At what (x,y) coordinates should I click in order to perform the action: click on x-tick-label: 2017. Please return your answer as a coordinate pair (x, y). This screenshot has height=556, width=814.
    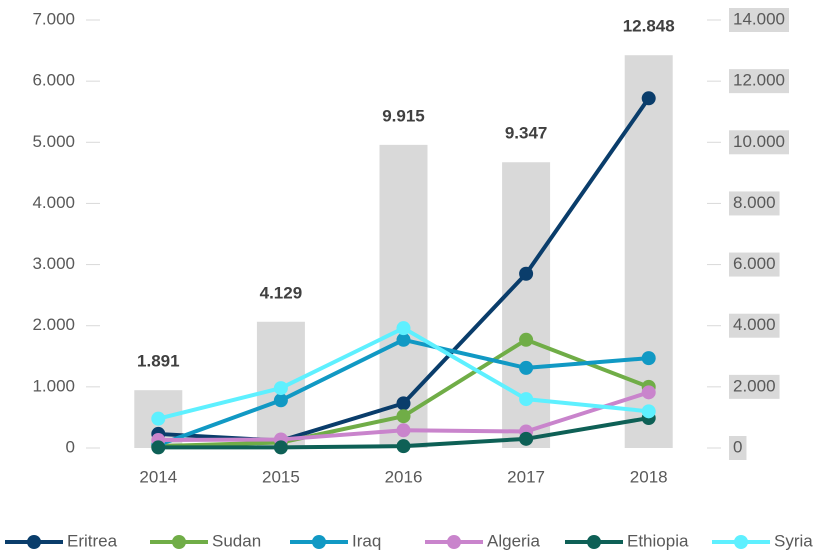
    Looking at the image, I should click on (526, 476).